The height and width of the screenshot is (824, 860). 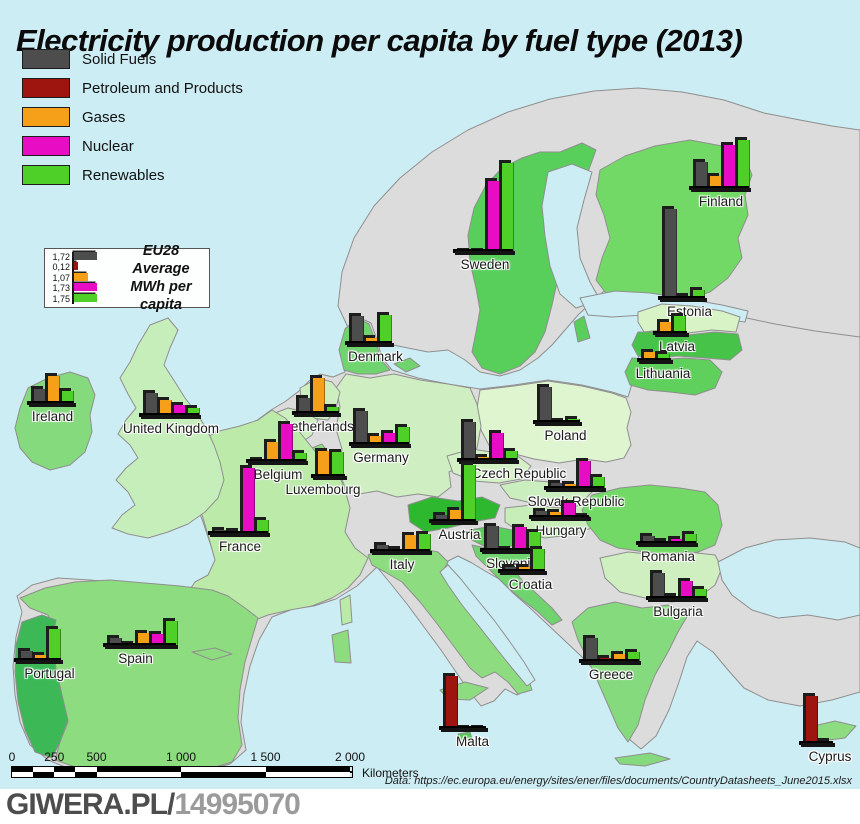 What do you see at coordinates (161, 278) in the screenshot?
I see `eu28-caption: EU28 Average MWh per capita` at bounding box center [161, 278].